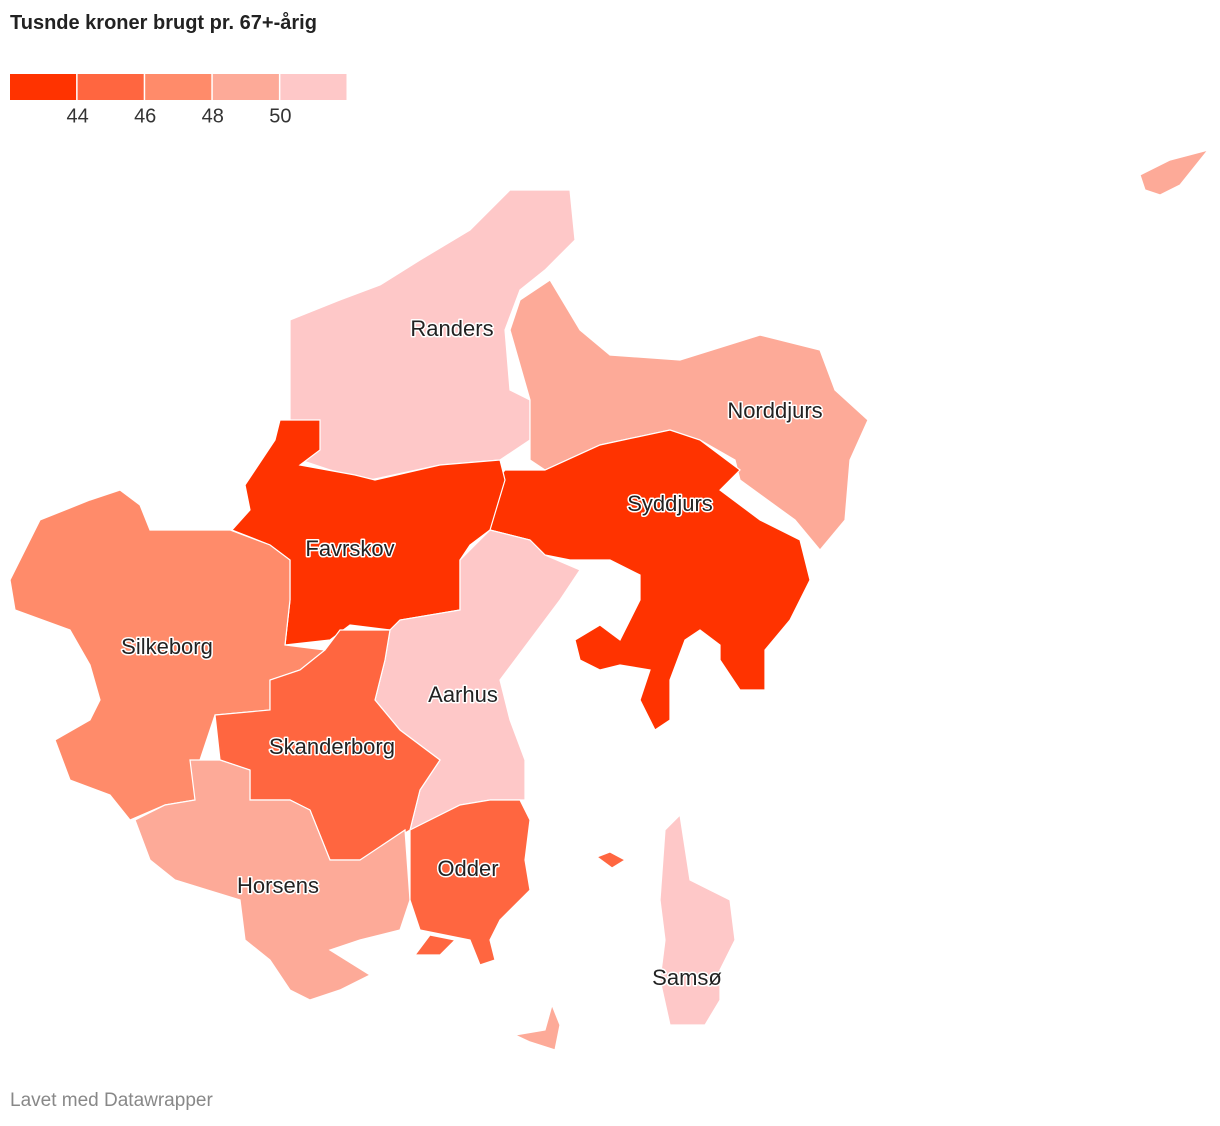  I want to click on legend-tick-label: 44, so click(77, 116).